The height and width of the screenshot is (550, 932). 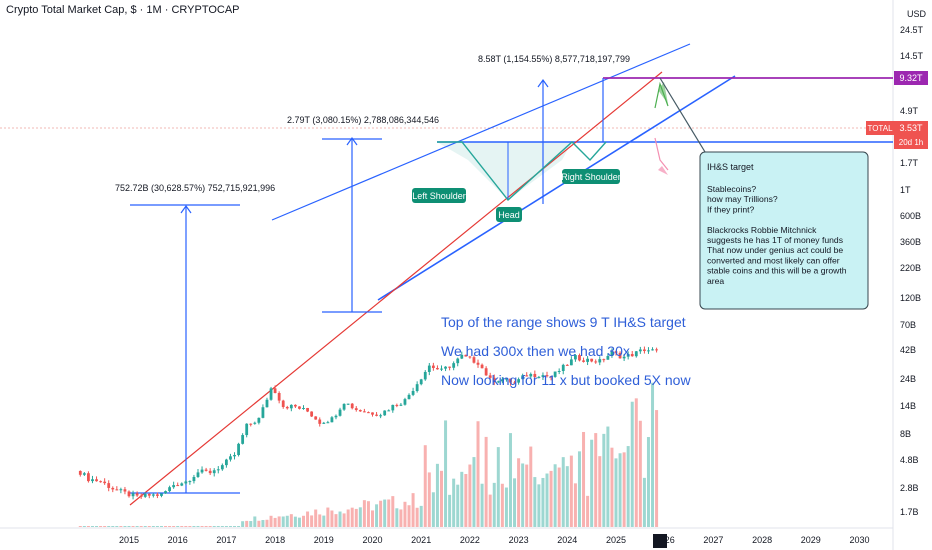 I want to click on note-2: We had 300x then we had 30x, so click(x=535, y=351).